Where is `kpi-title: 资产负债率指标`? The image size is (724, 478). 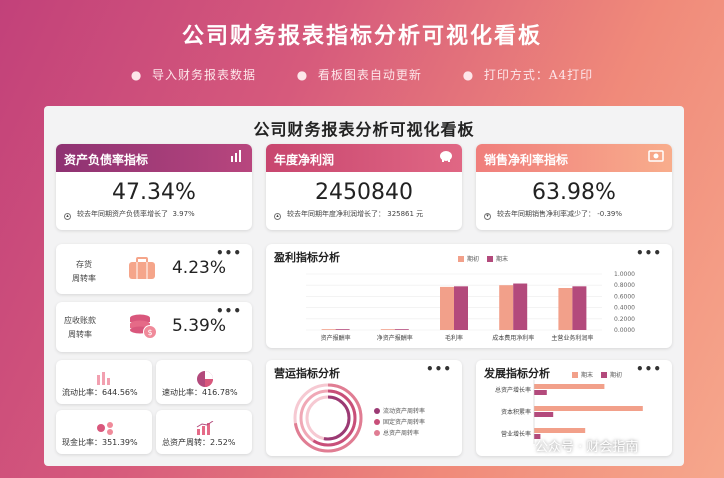
kpi-title: 资产负债率指标 is located at coordinates (106, 160).